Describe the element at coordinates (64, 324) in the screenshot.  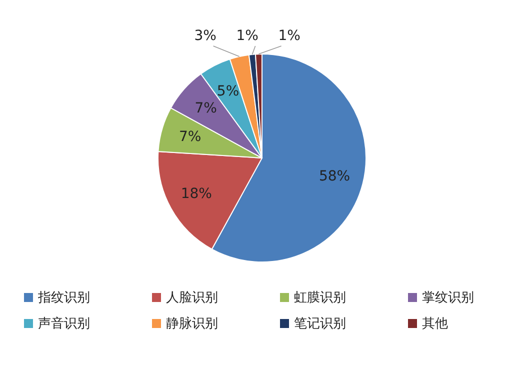
I see `legend-label: 声音识别` at that location.